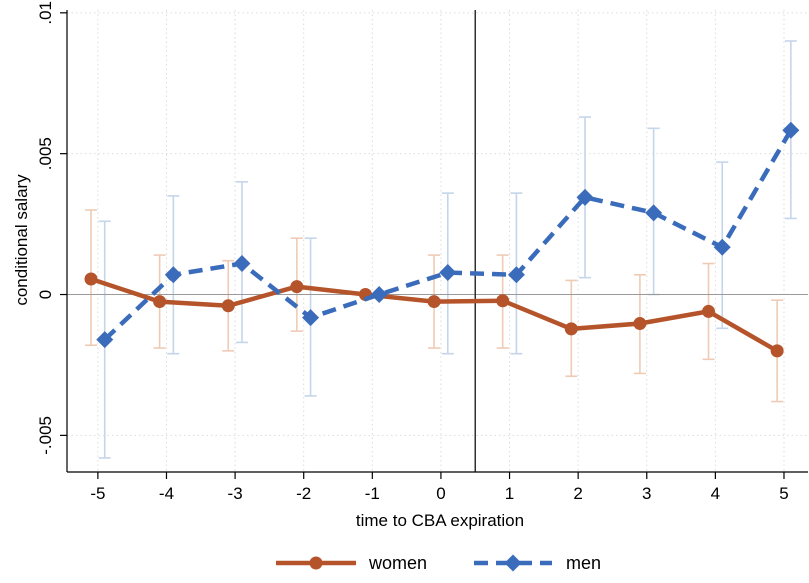 The width and height of the screenshot is (809, 583). Describe the element at coordinates (45, 435) in the screenshot. I see `y-tick-label: -.005` at that location.